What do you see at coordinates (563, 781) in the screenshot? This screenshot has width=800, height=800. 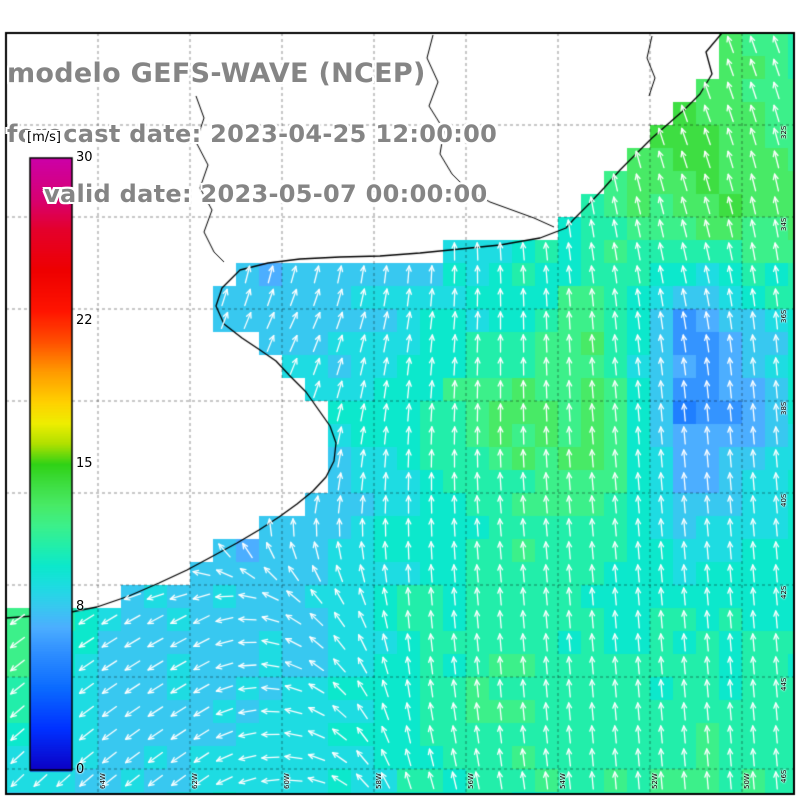 I see `lon-tick-label: 54W` at bounding box center [563, 781].